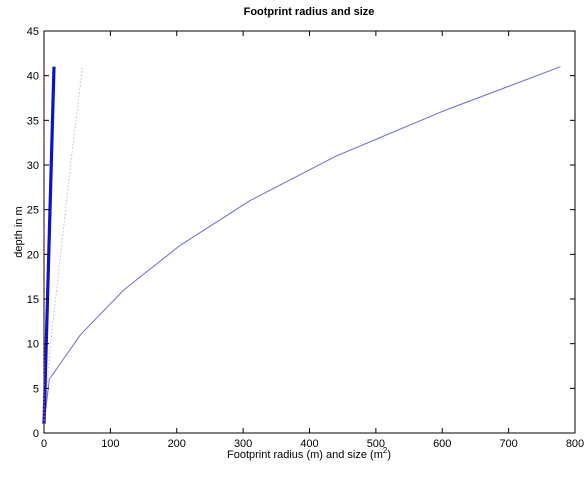  Describe the element at coordinates (44, 444) in the screenshot. I see `x-tick-label: 0` at that location.